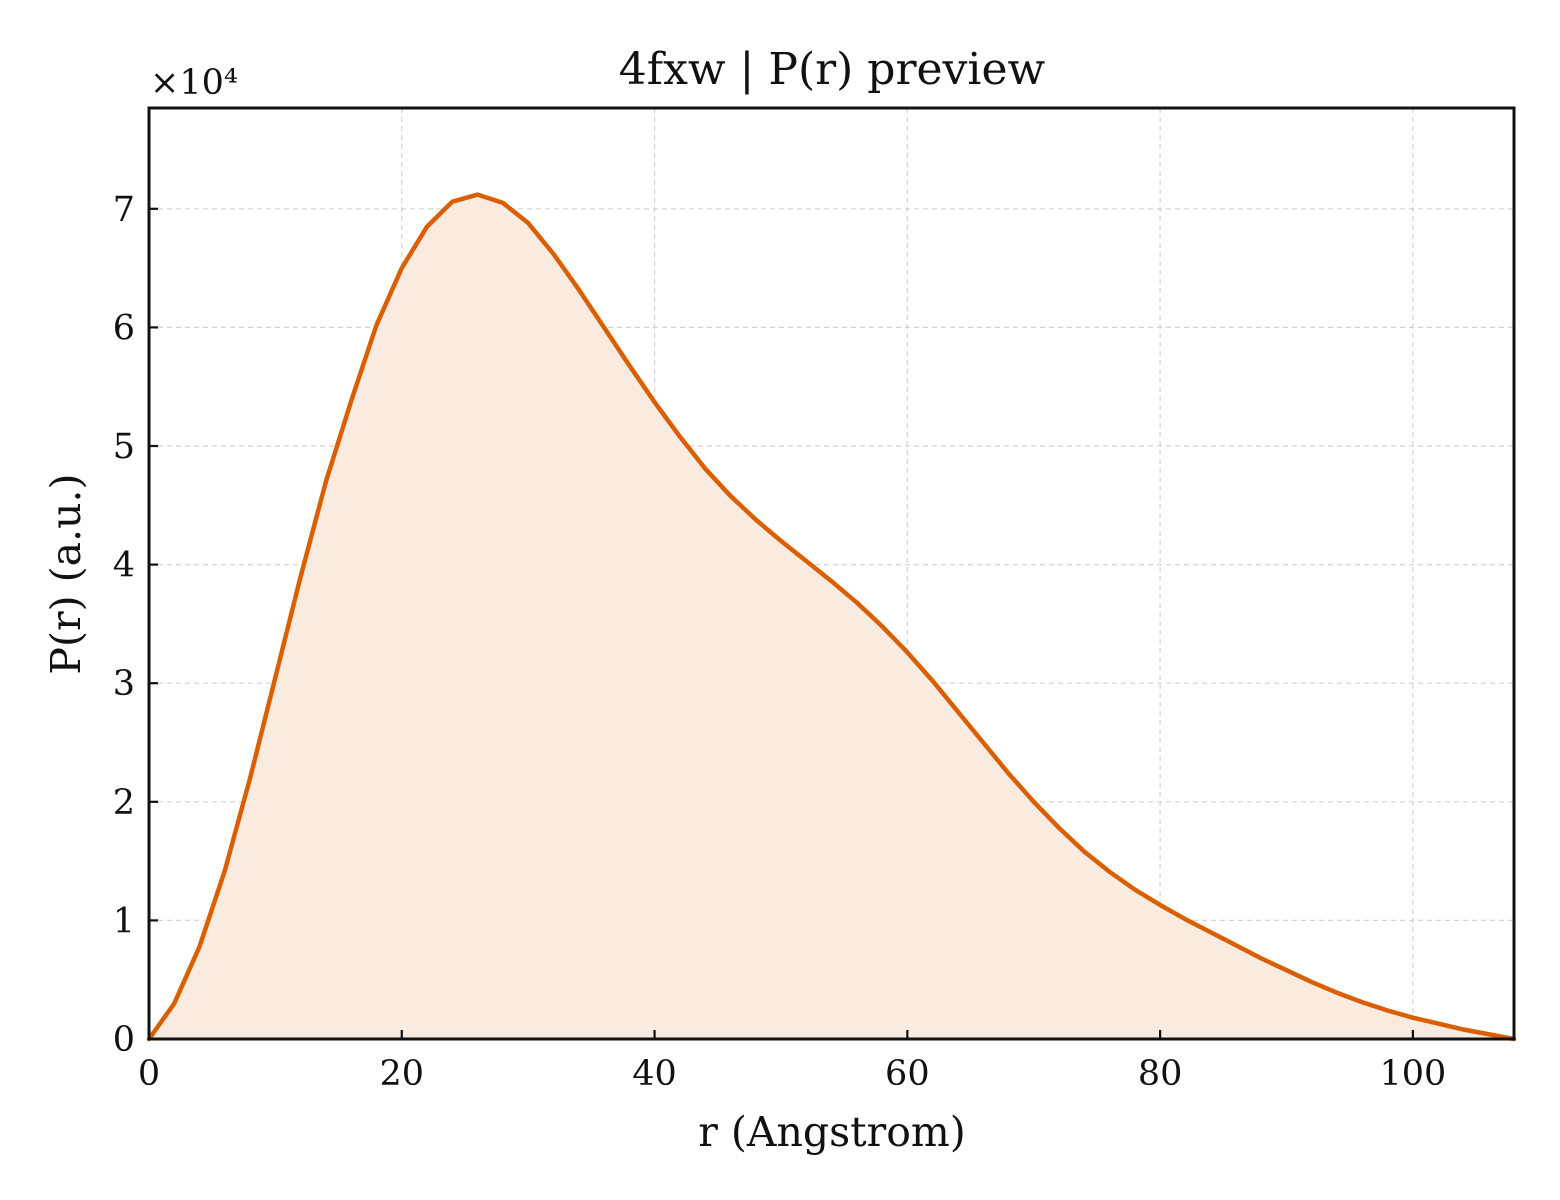  What do you see at coordinates (149, 1074) in the screenshot?
I see `x-tick-label: 0` at bounding box center [149, 1074].